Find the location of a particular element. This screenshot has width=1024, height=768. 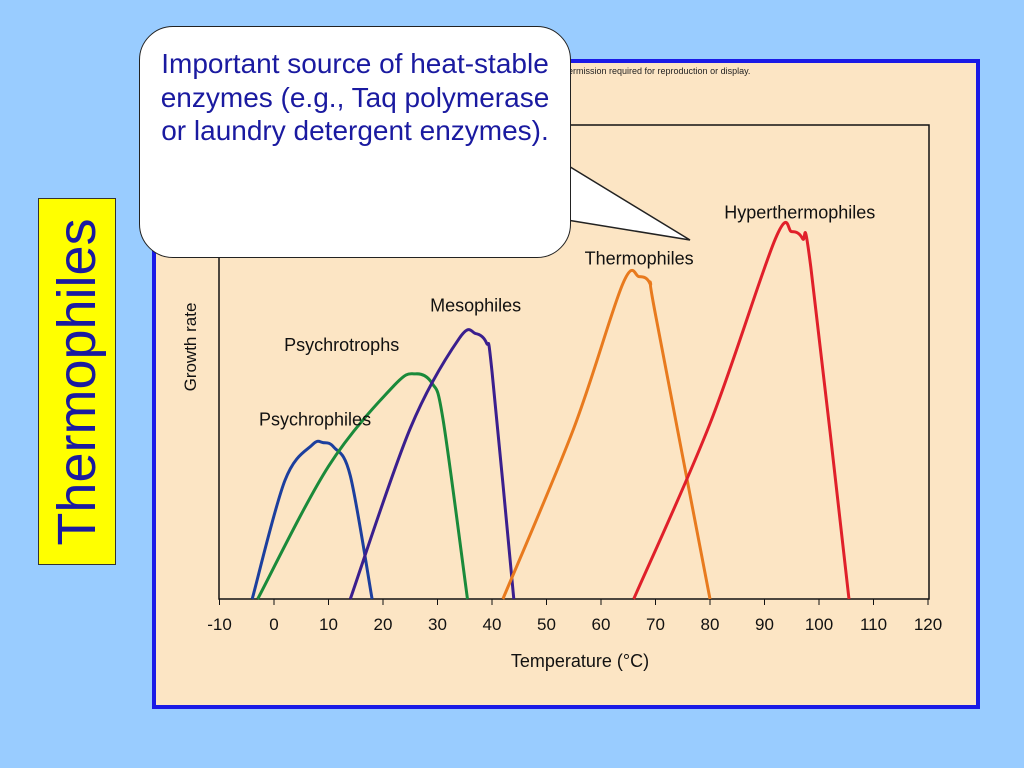

x-tick-label: 120 is located at coordinates (928, 624).